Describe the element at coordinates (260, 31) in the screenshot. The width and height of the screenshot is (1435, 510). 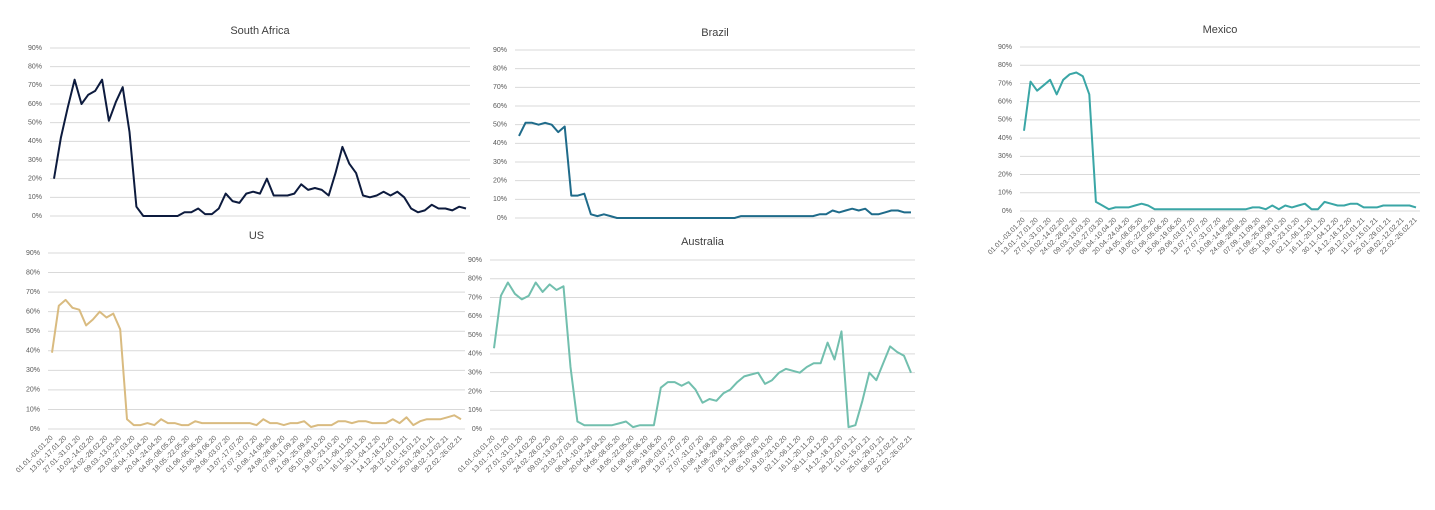
I see `chart-title: South Africa` at that location.